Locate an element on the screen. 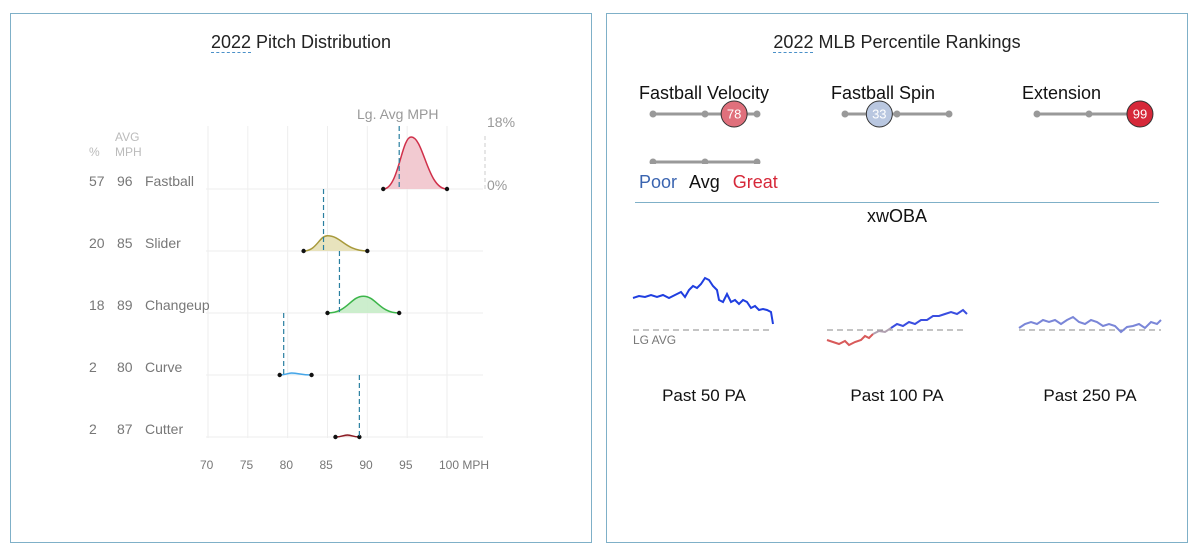 The height and width of the screenshot is (543, 1200). pitch-distribution-title: 2022 Pitch Distribution is located at coordinates (301, 42).